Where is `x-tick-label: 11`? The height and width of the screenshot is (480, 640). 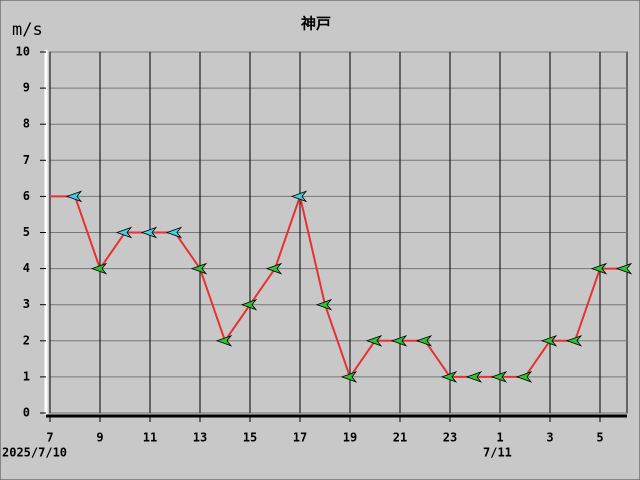
x-tick-label: 11 is located at coordinates (150, 438).